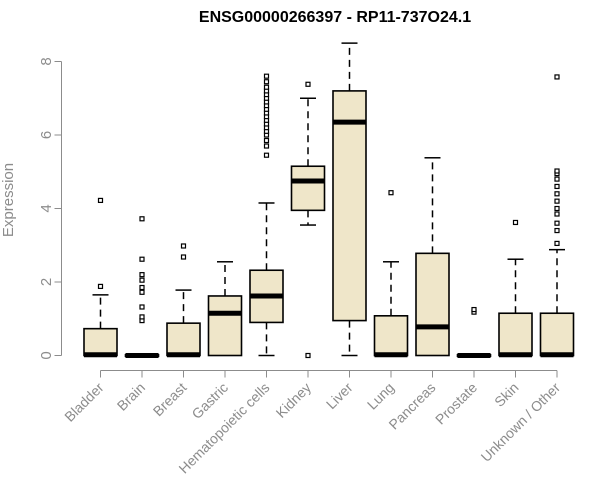 The image size is (600, 500). What do you see at coordinates (46, 135) in the screenshot?
I see `y-tick-label: 6` at bounding box center [46, 135].